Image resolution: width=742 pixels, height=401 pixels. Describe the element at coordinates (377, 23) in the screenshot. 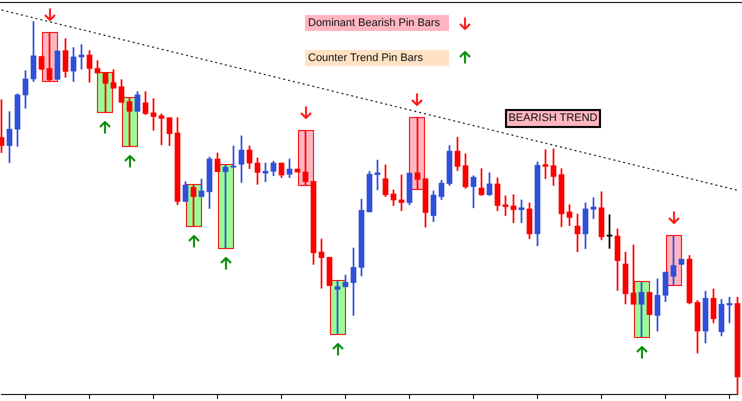

I see `annotation: Dominant Bearish Pin Bars` at that location.